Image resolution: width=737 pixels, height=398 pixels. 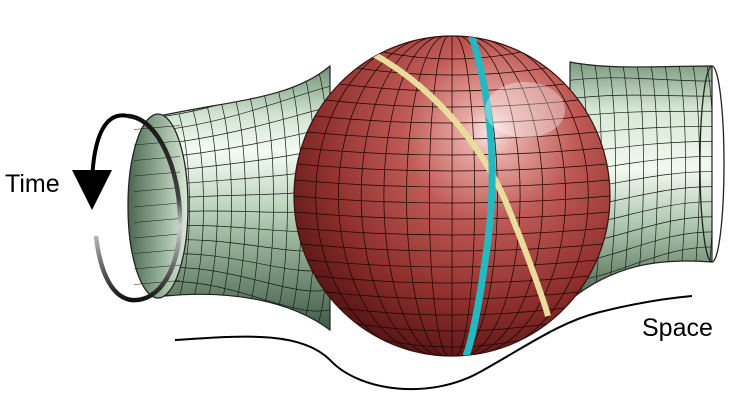 What do you see at coordinates (677, 328) in the screenshot?
I see `space-label: Space` at bounding box center [677, 328].